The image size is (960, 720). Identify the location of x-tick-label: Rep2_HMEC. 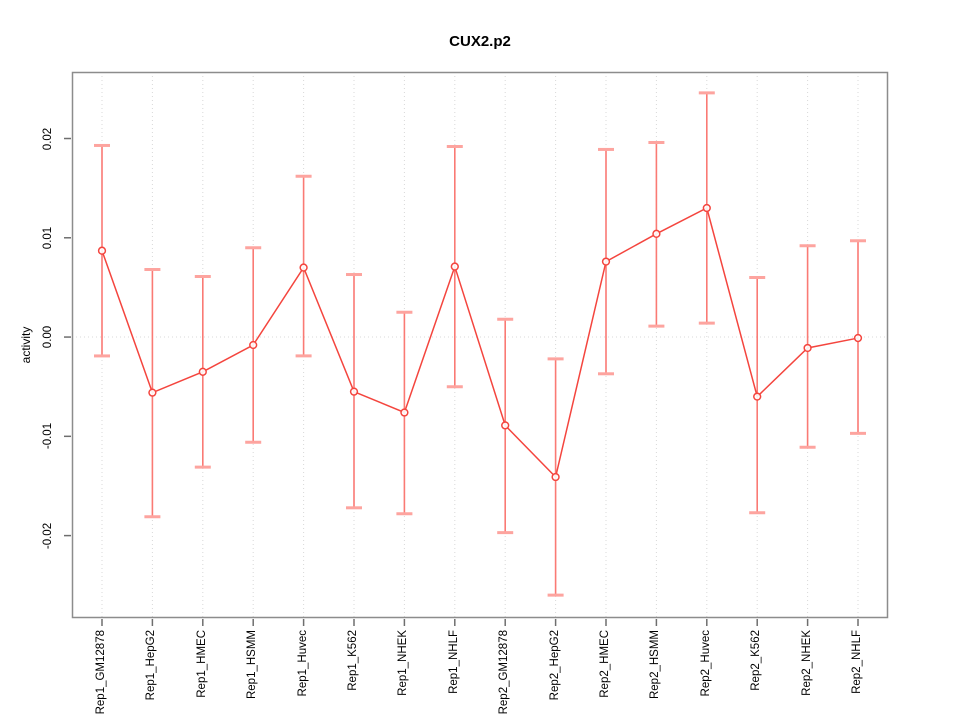
(605, 664).